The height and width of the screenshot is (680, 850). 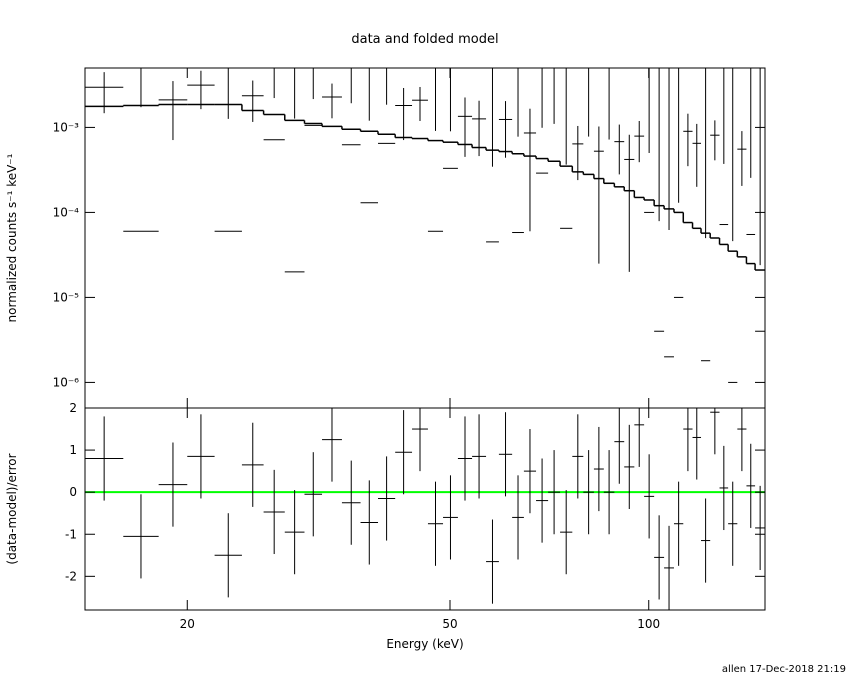 I want to click on y-tick-label: 0, so click(x=73, y=492).